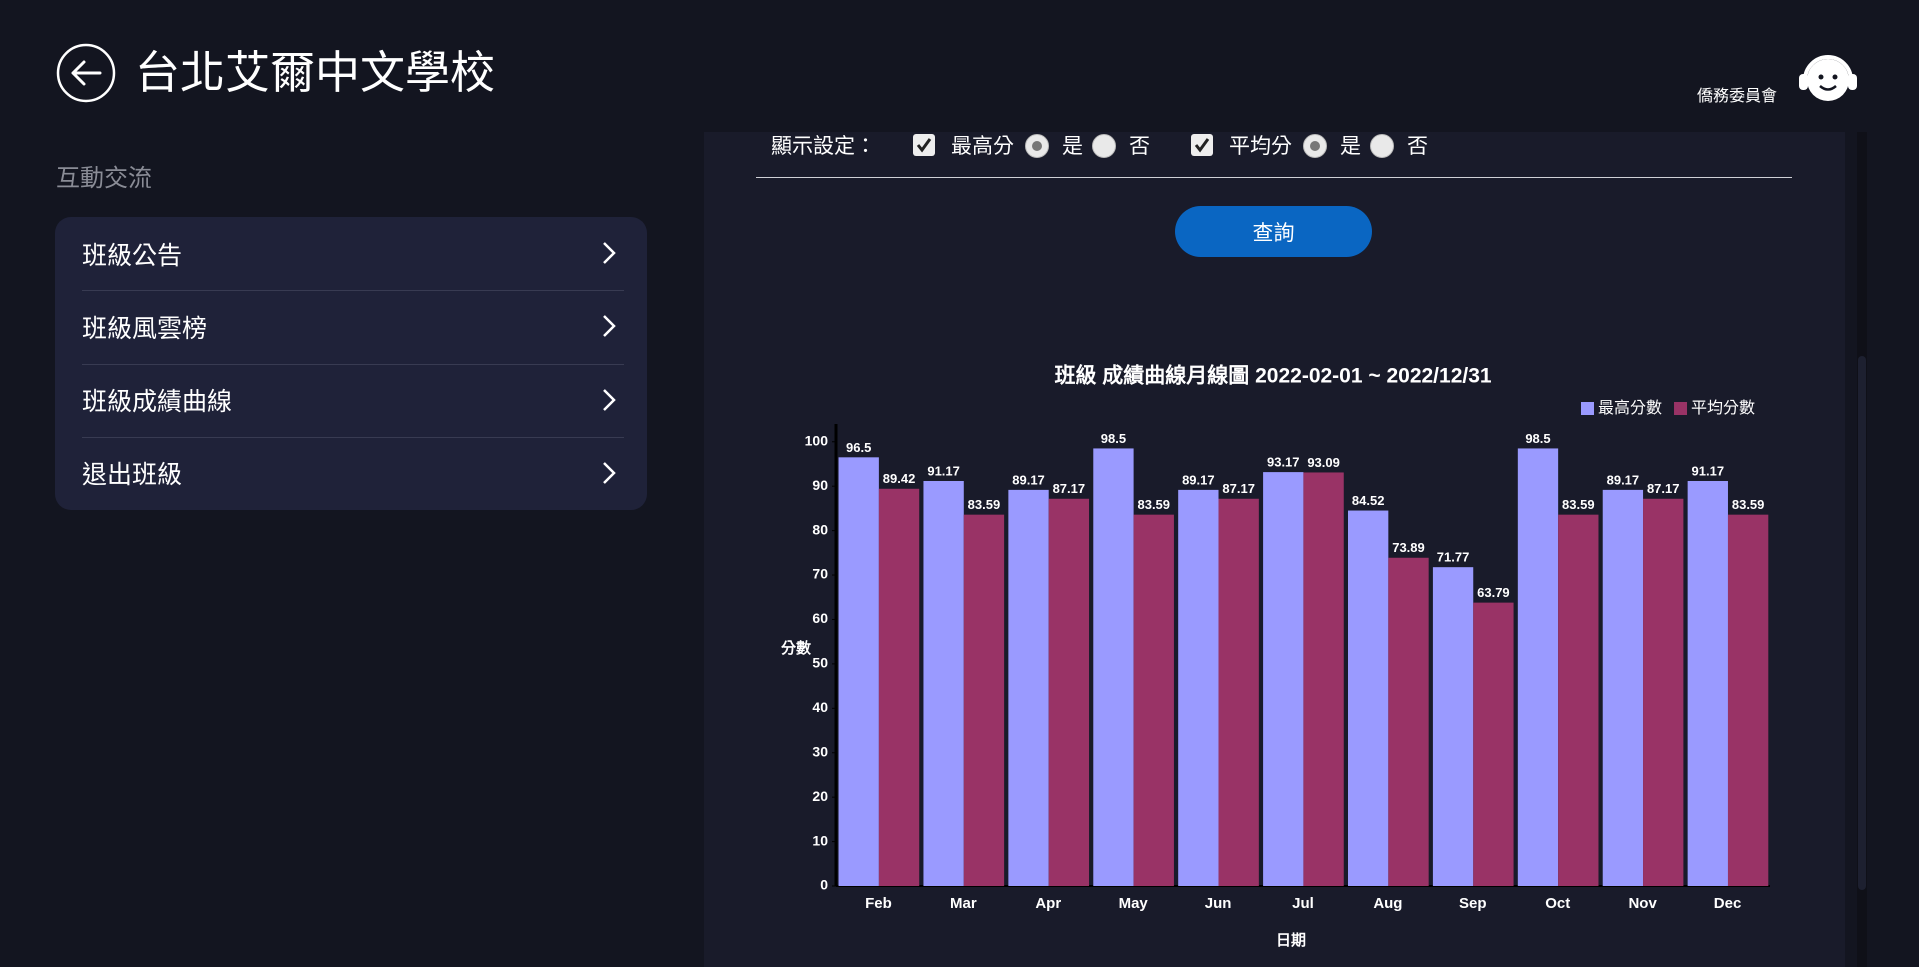 This screenshot has width=1919, height=967. I want to click on back-button, so click(86, 73).